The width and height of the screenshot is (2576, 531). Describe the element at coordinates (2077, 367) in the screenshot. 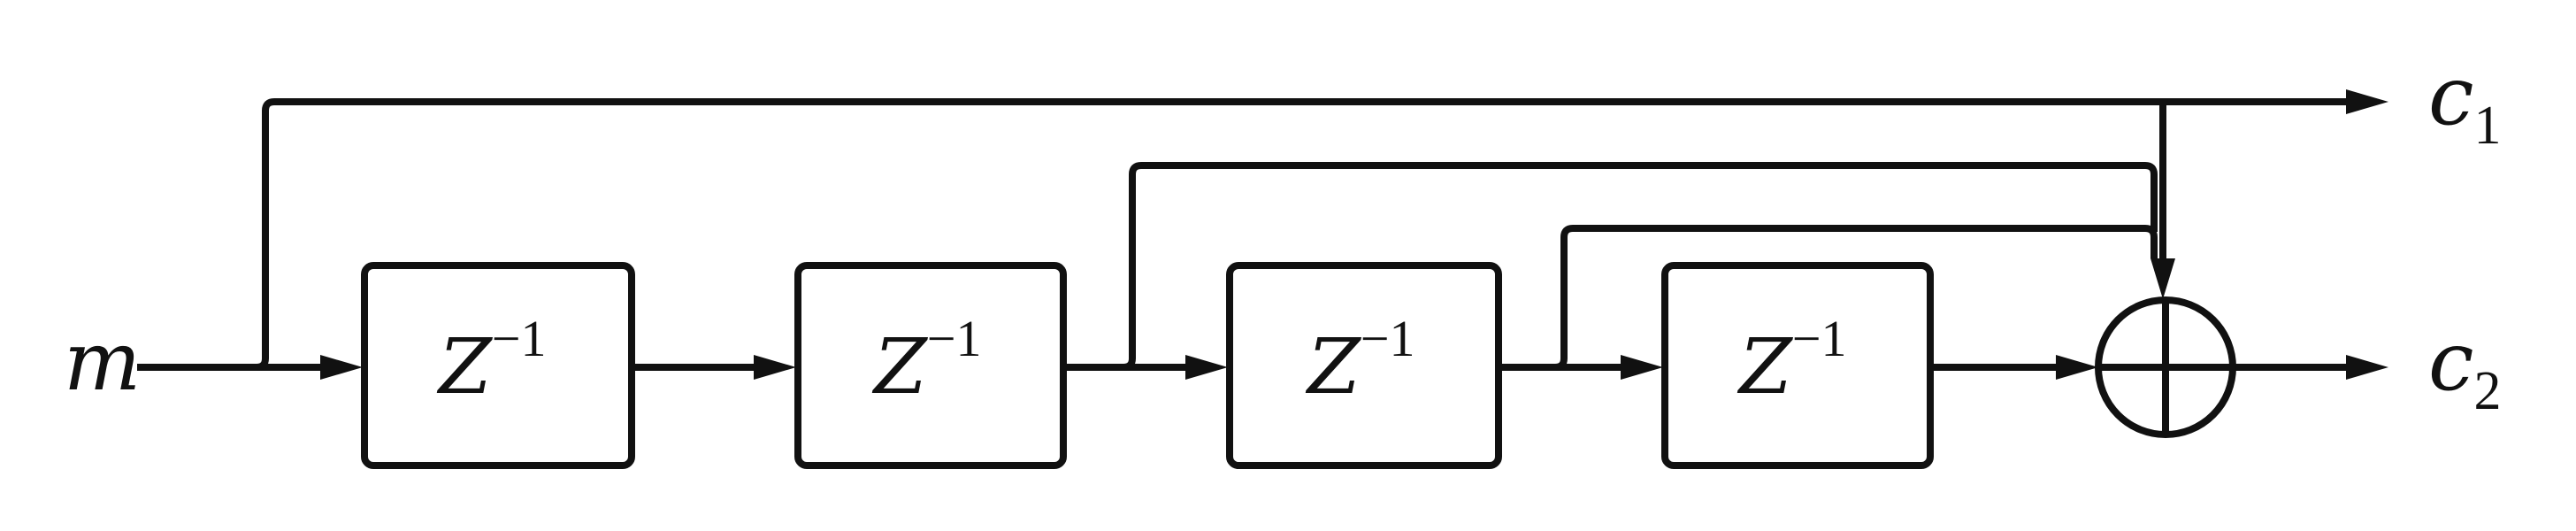

I see `arrow-into-adder` at that location.